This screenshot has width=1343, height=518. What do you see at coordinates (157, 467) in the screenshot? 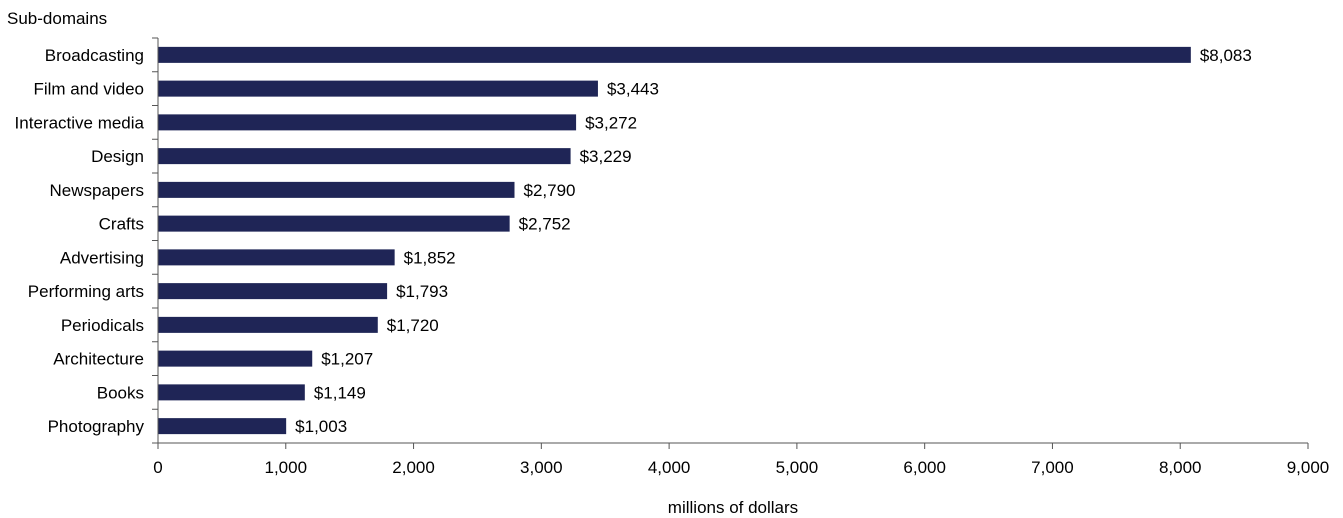
I see `x-tick-label: 0` at bounding box center [157, 467].